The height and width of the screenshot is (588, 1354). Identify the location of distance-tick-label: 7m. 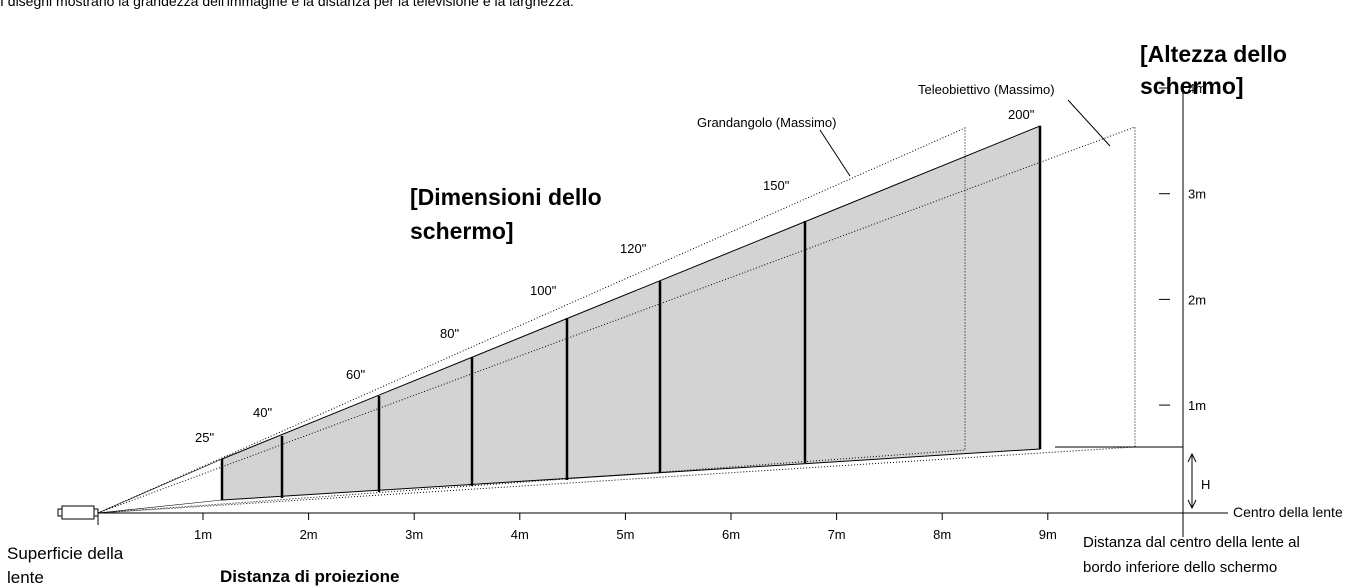
(837, 534).